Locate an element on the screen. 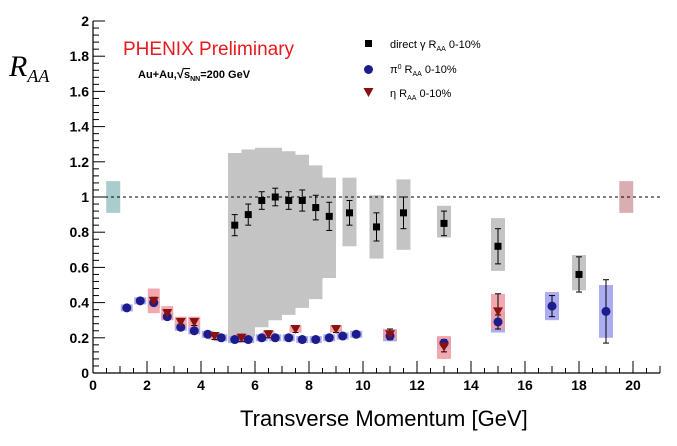  x-tick-label-18: 18 is located at coordinates (579, 385).